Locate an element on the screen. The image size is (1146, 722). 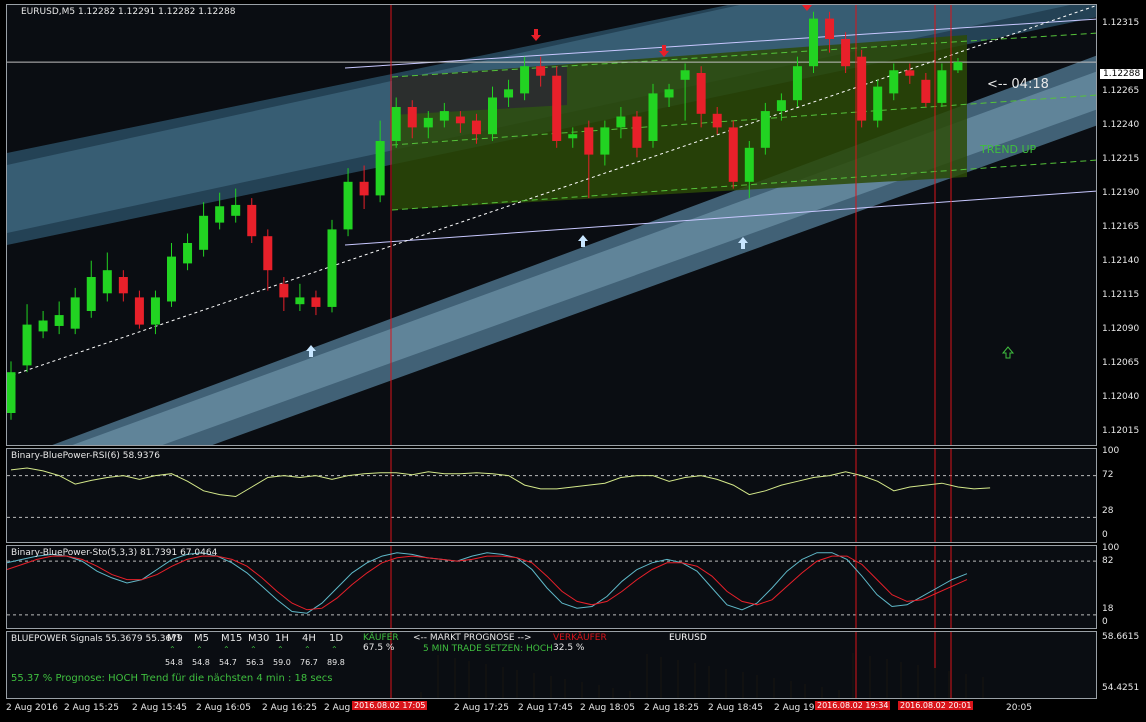
time-tick: 2 Aug 17:45 is located at coordinates (545, 708).